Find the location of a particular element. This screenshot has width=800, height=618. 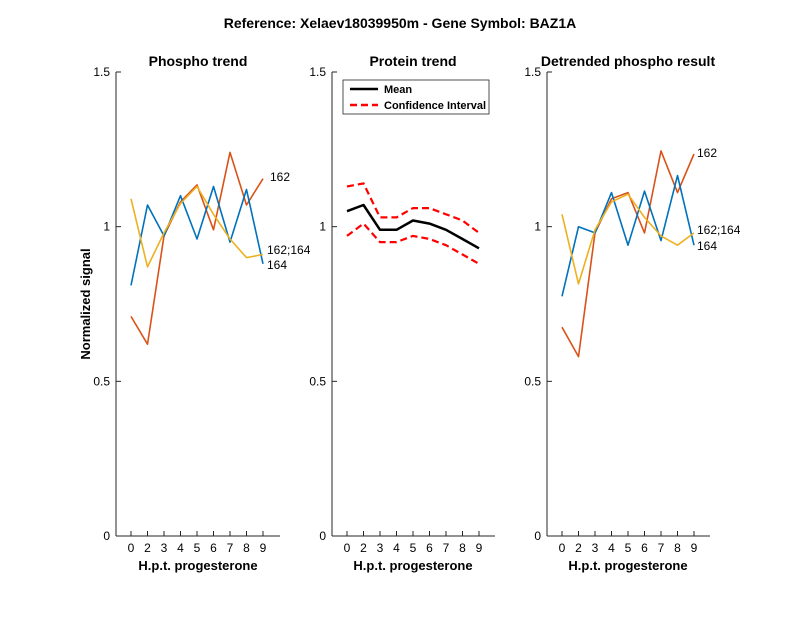

legend-label-mean: Mean is located at coordinates (398, 90).